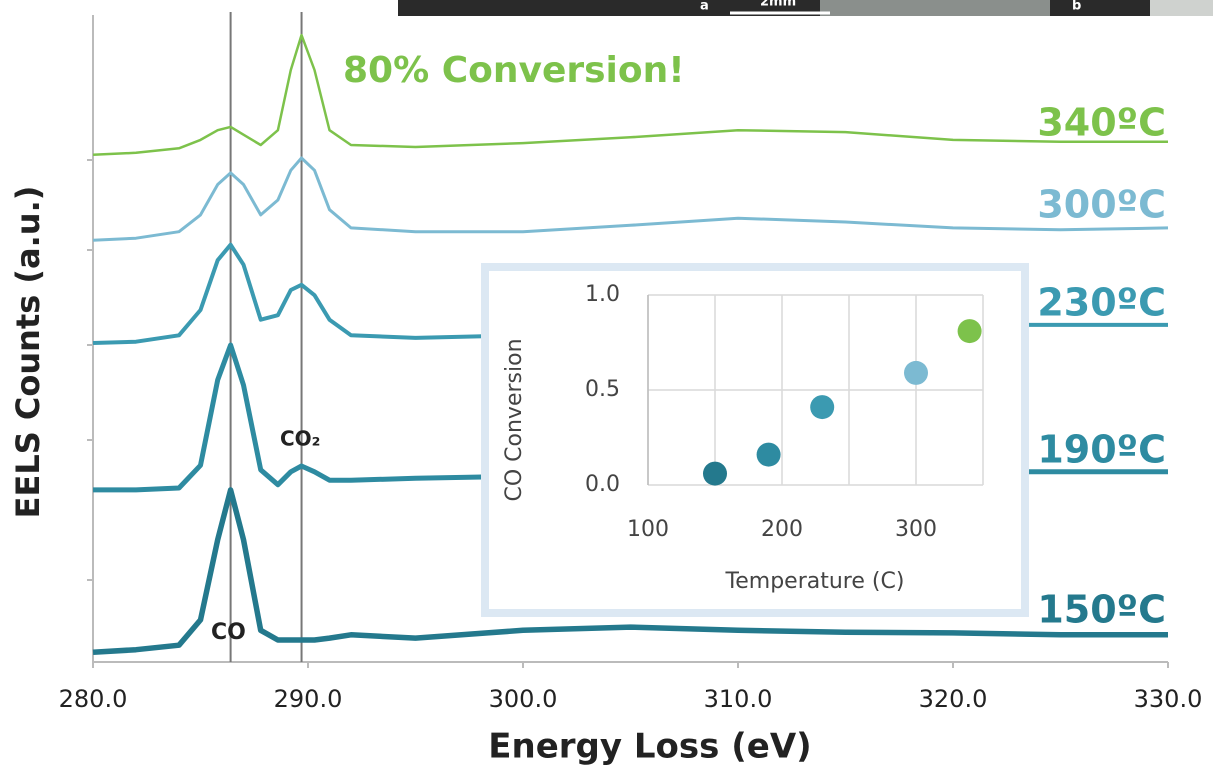 The image size is (1213, 769). I want to click on y-tick-label: 0.5, so click(602, 389).